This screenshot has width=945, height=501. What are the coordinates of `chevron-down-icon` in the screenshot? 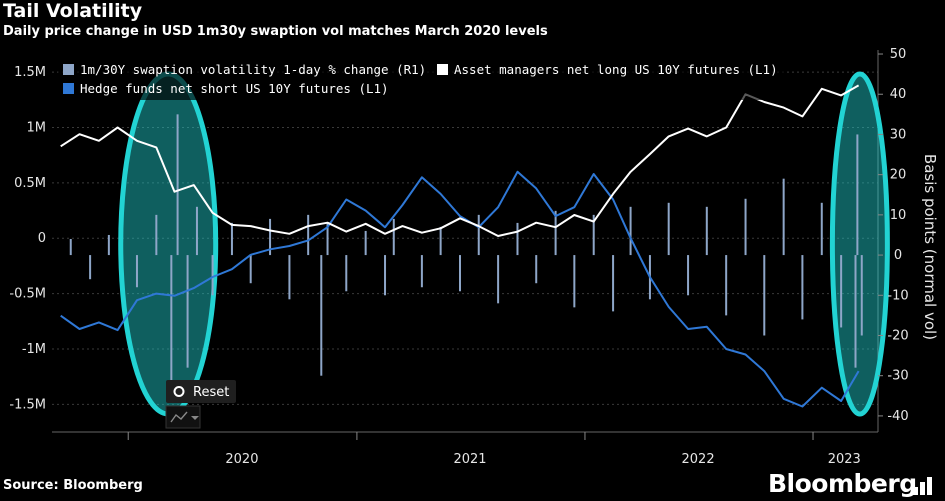 It's located at (195, 418).